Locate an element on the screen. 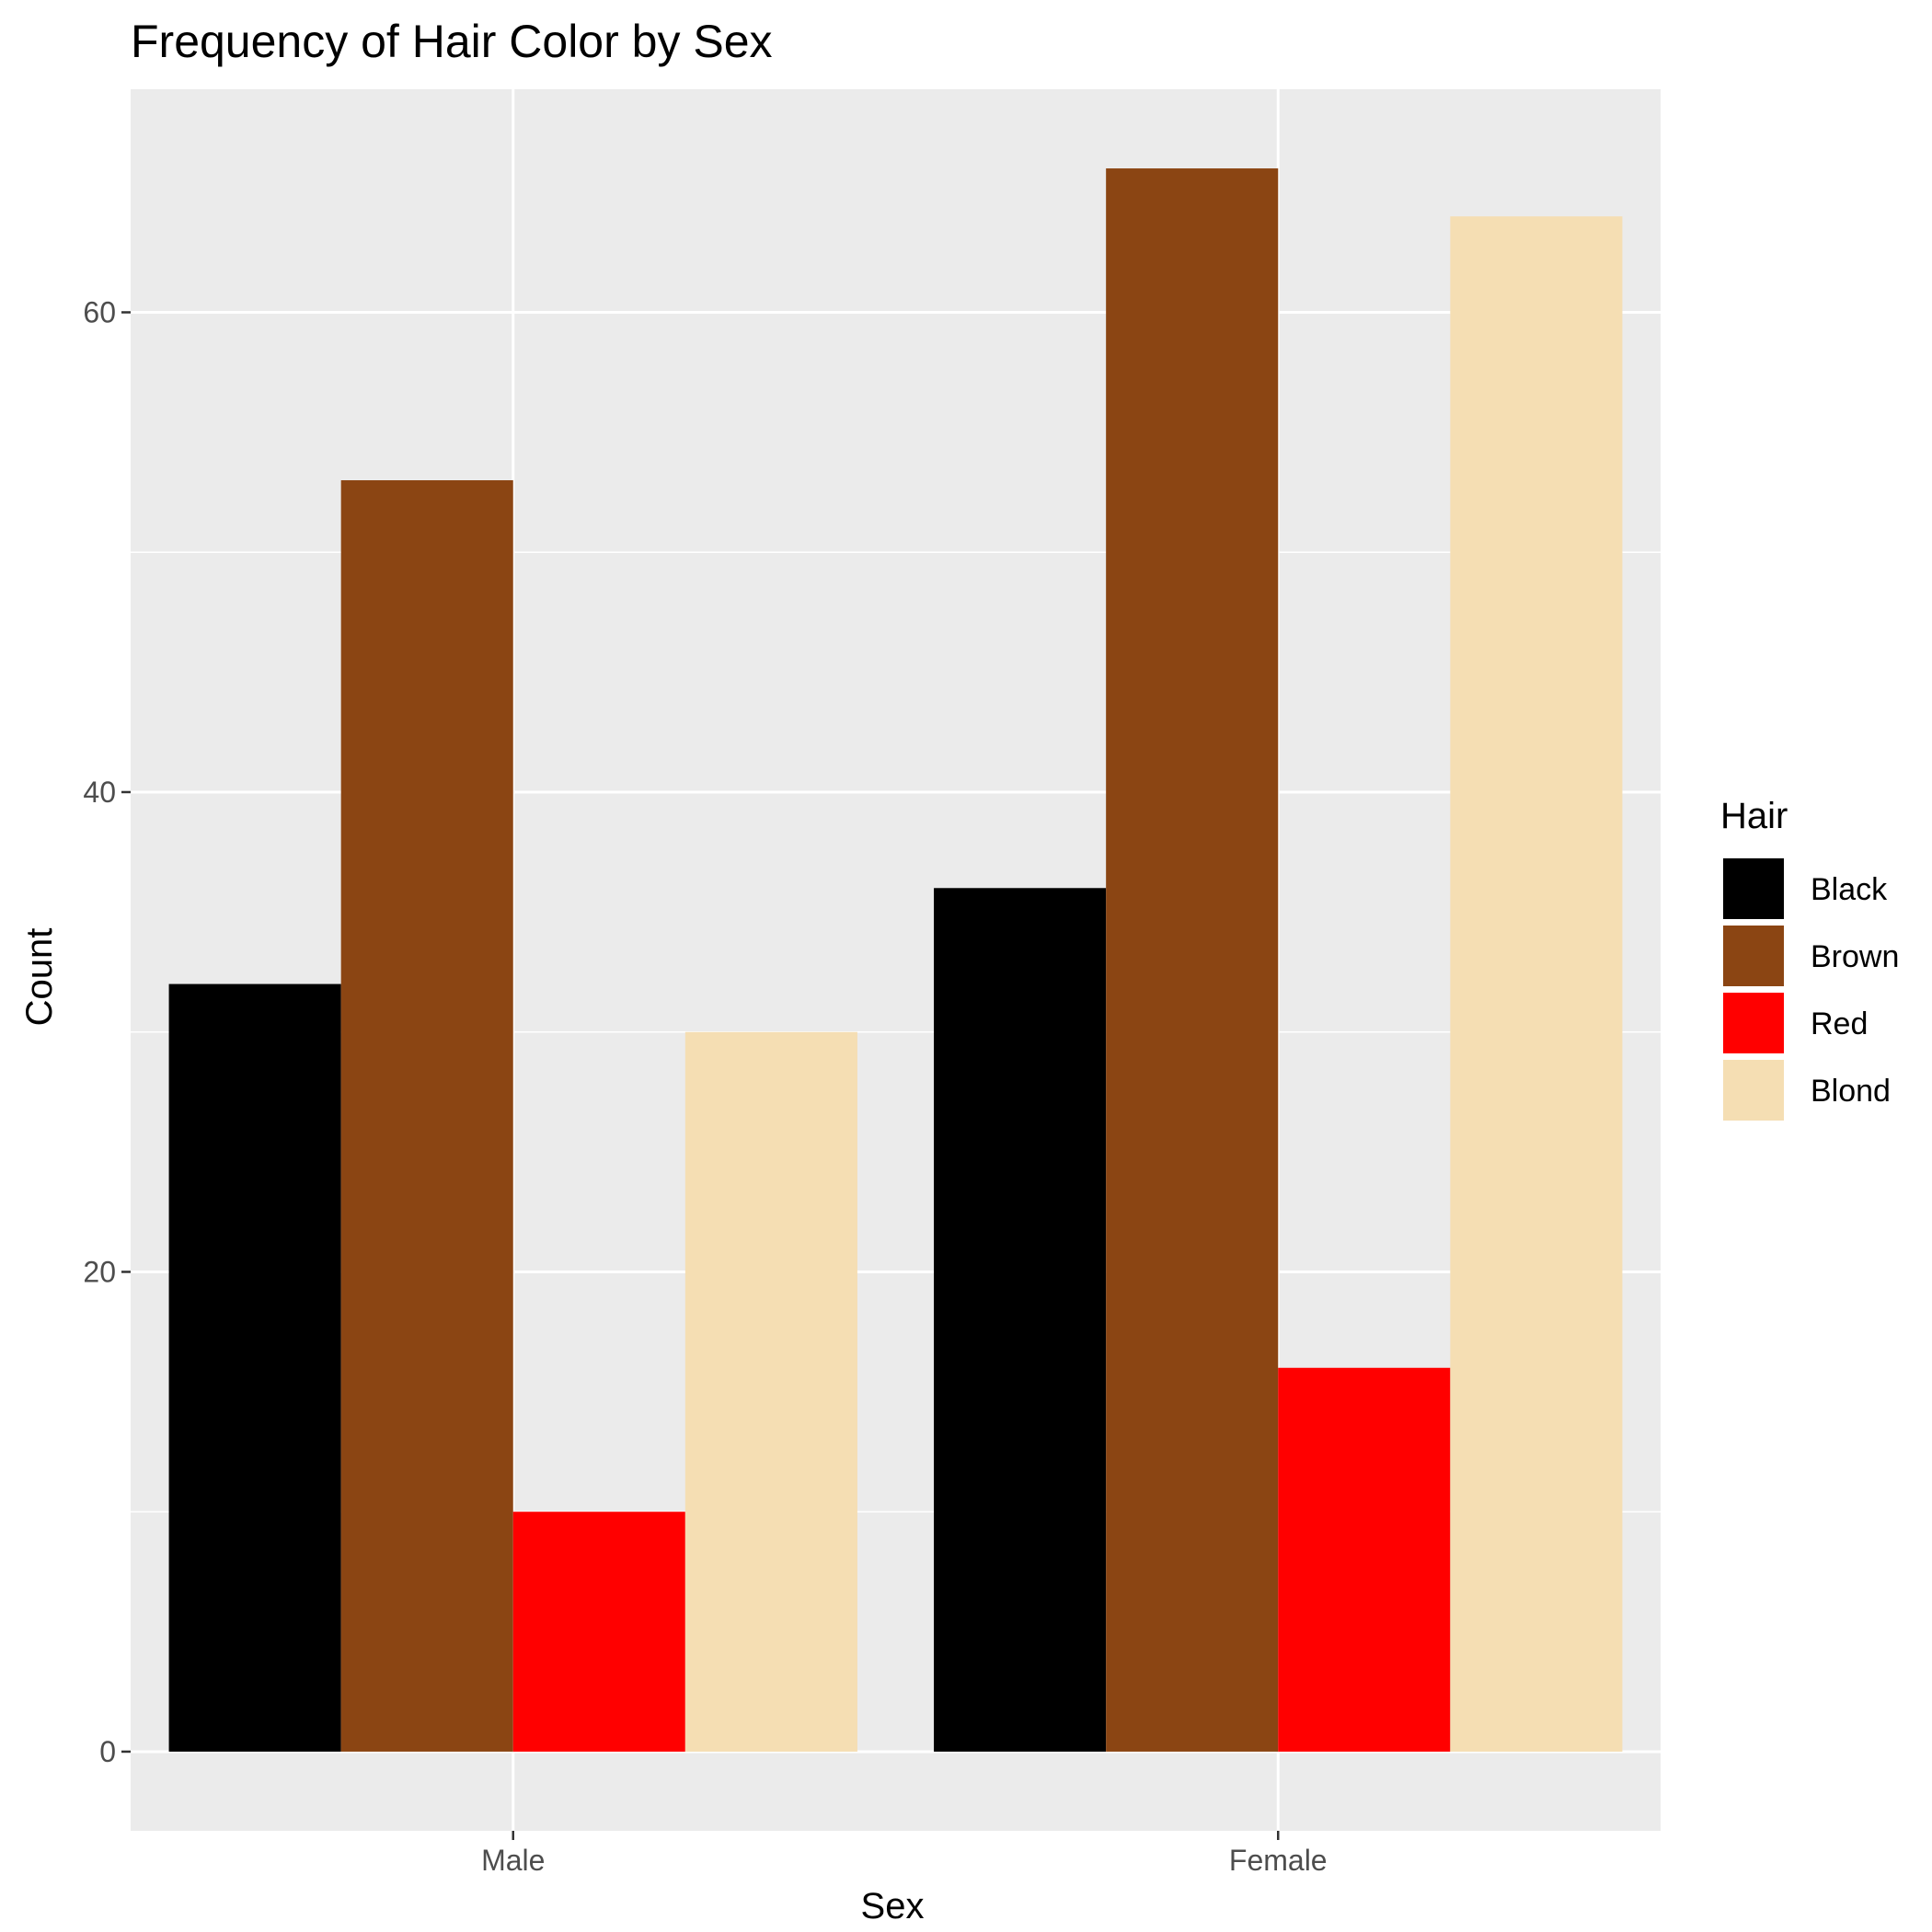  chart-title: Frequency of Hair Color by Sex is located at coordinates (452, 41).